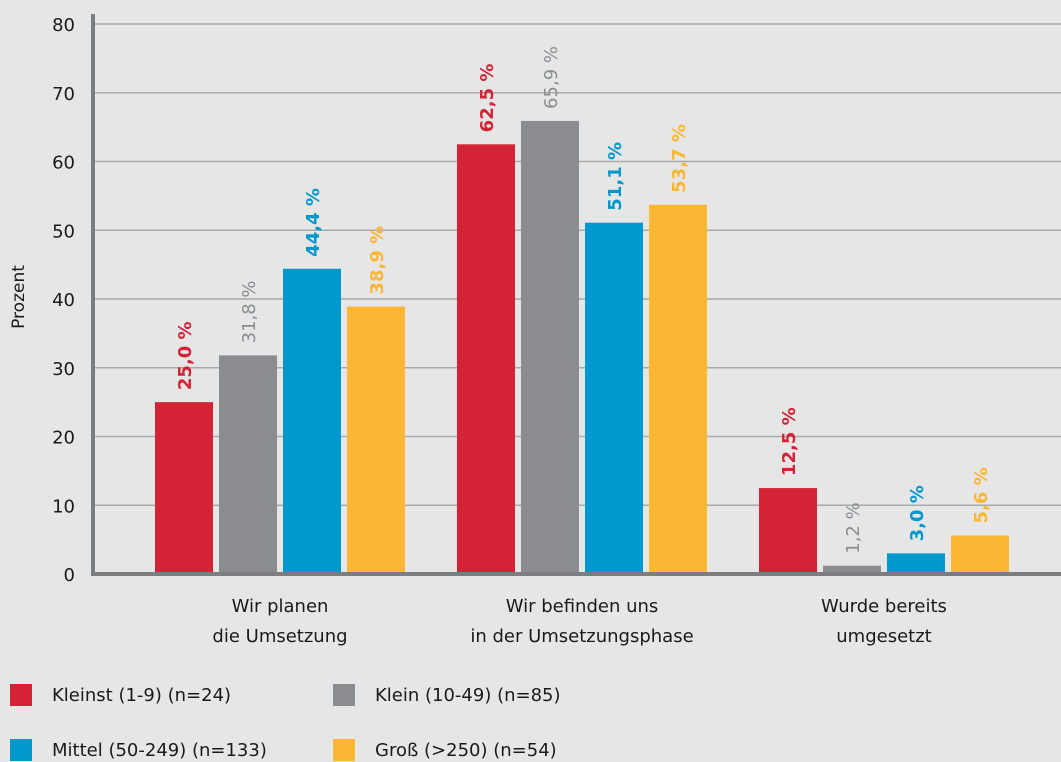 The width and height of the screenshot is (1061, 762). What do you see at coordinates (981, 495) in the screenshot?
I see `data-label: 5,6 %` at bounding box center [981, 495].